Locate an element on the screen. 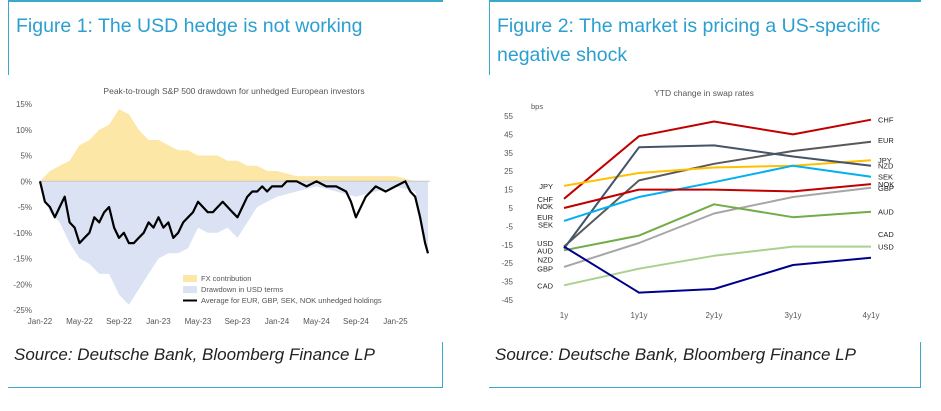 This screenshot has width=941, height=411. x-tick-label: Sep-22 is located at coordinates (119, 321).